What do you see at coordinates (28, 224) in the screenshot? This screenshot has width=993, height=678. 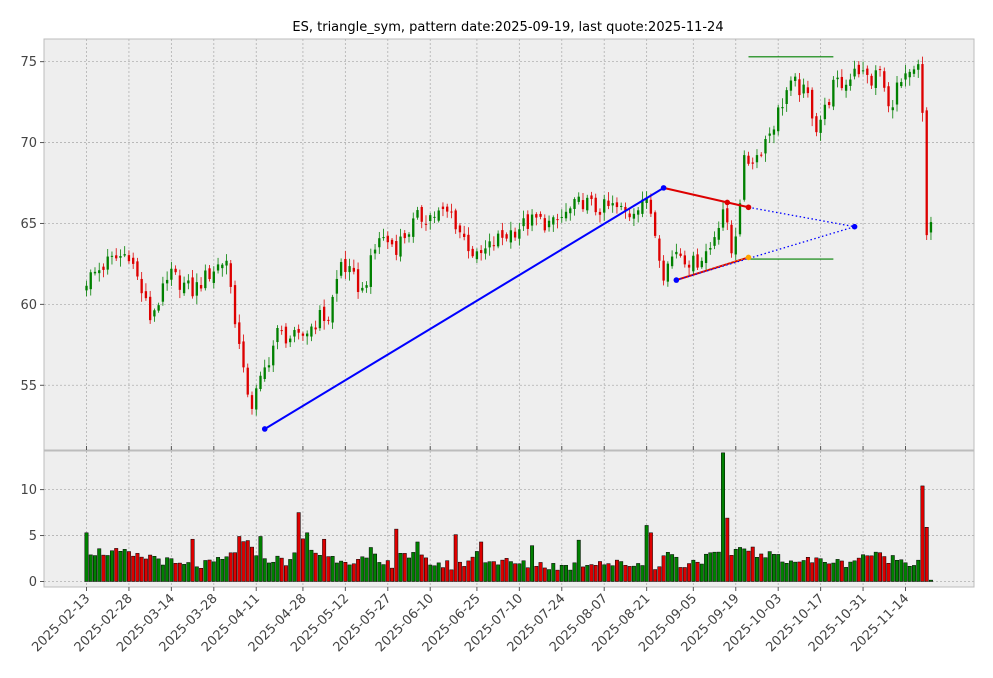 I see `price-y-tick-label: 65` at bounding box center [28, 224].